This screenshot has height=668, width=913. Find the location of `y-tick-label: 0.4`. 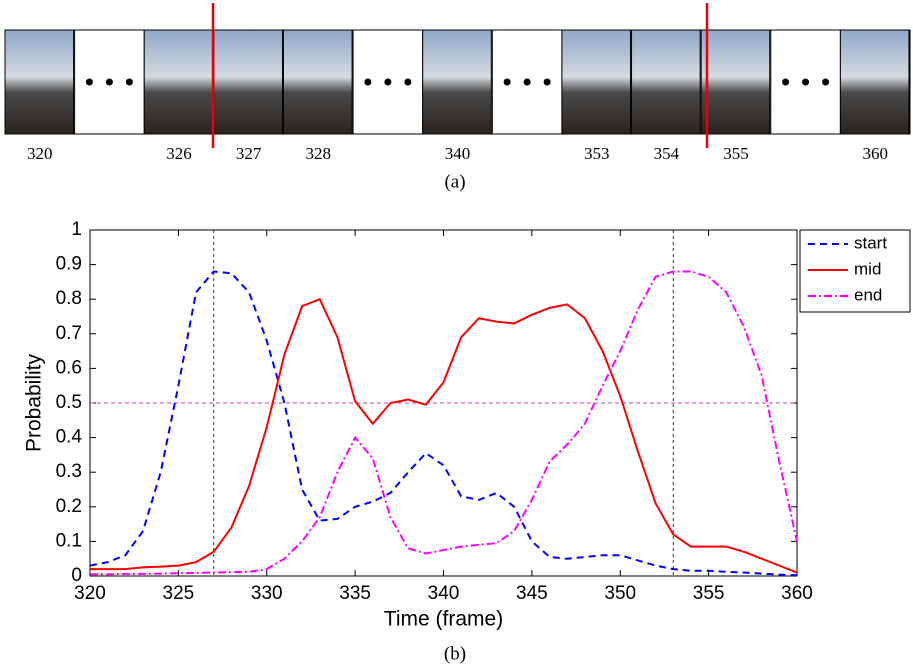

y-tick-label: 0.4 is located at coordinates (69, 437).